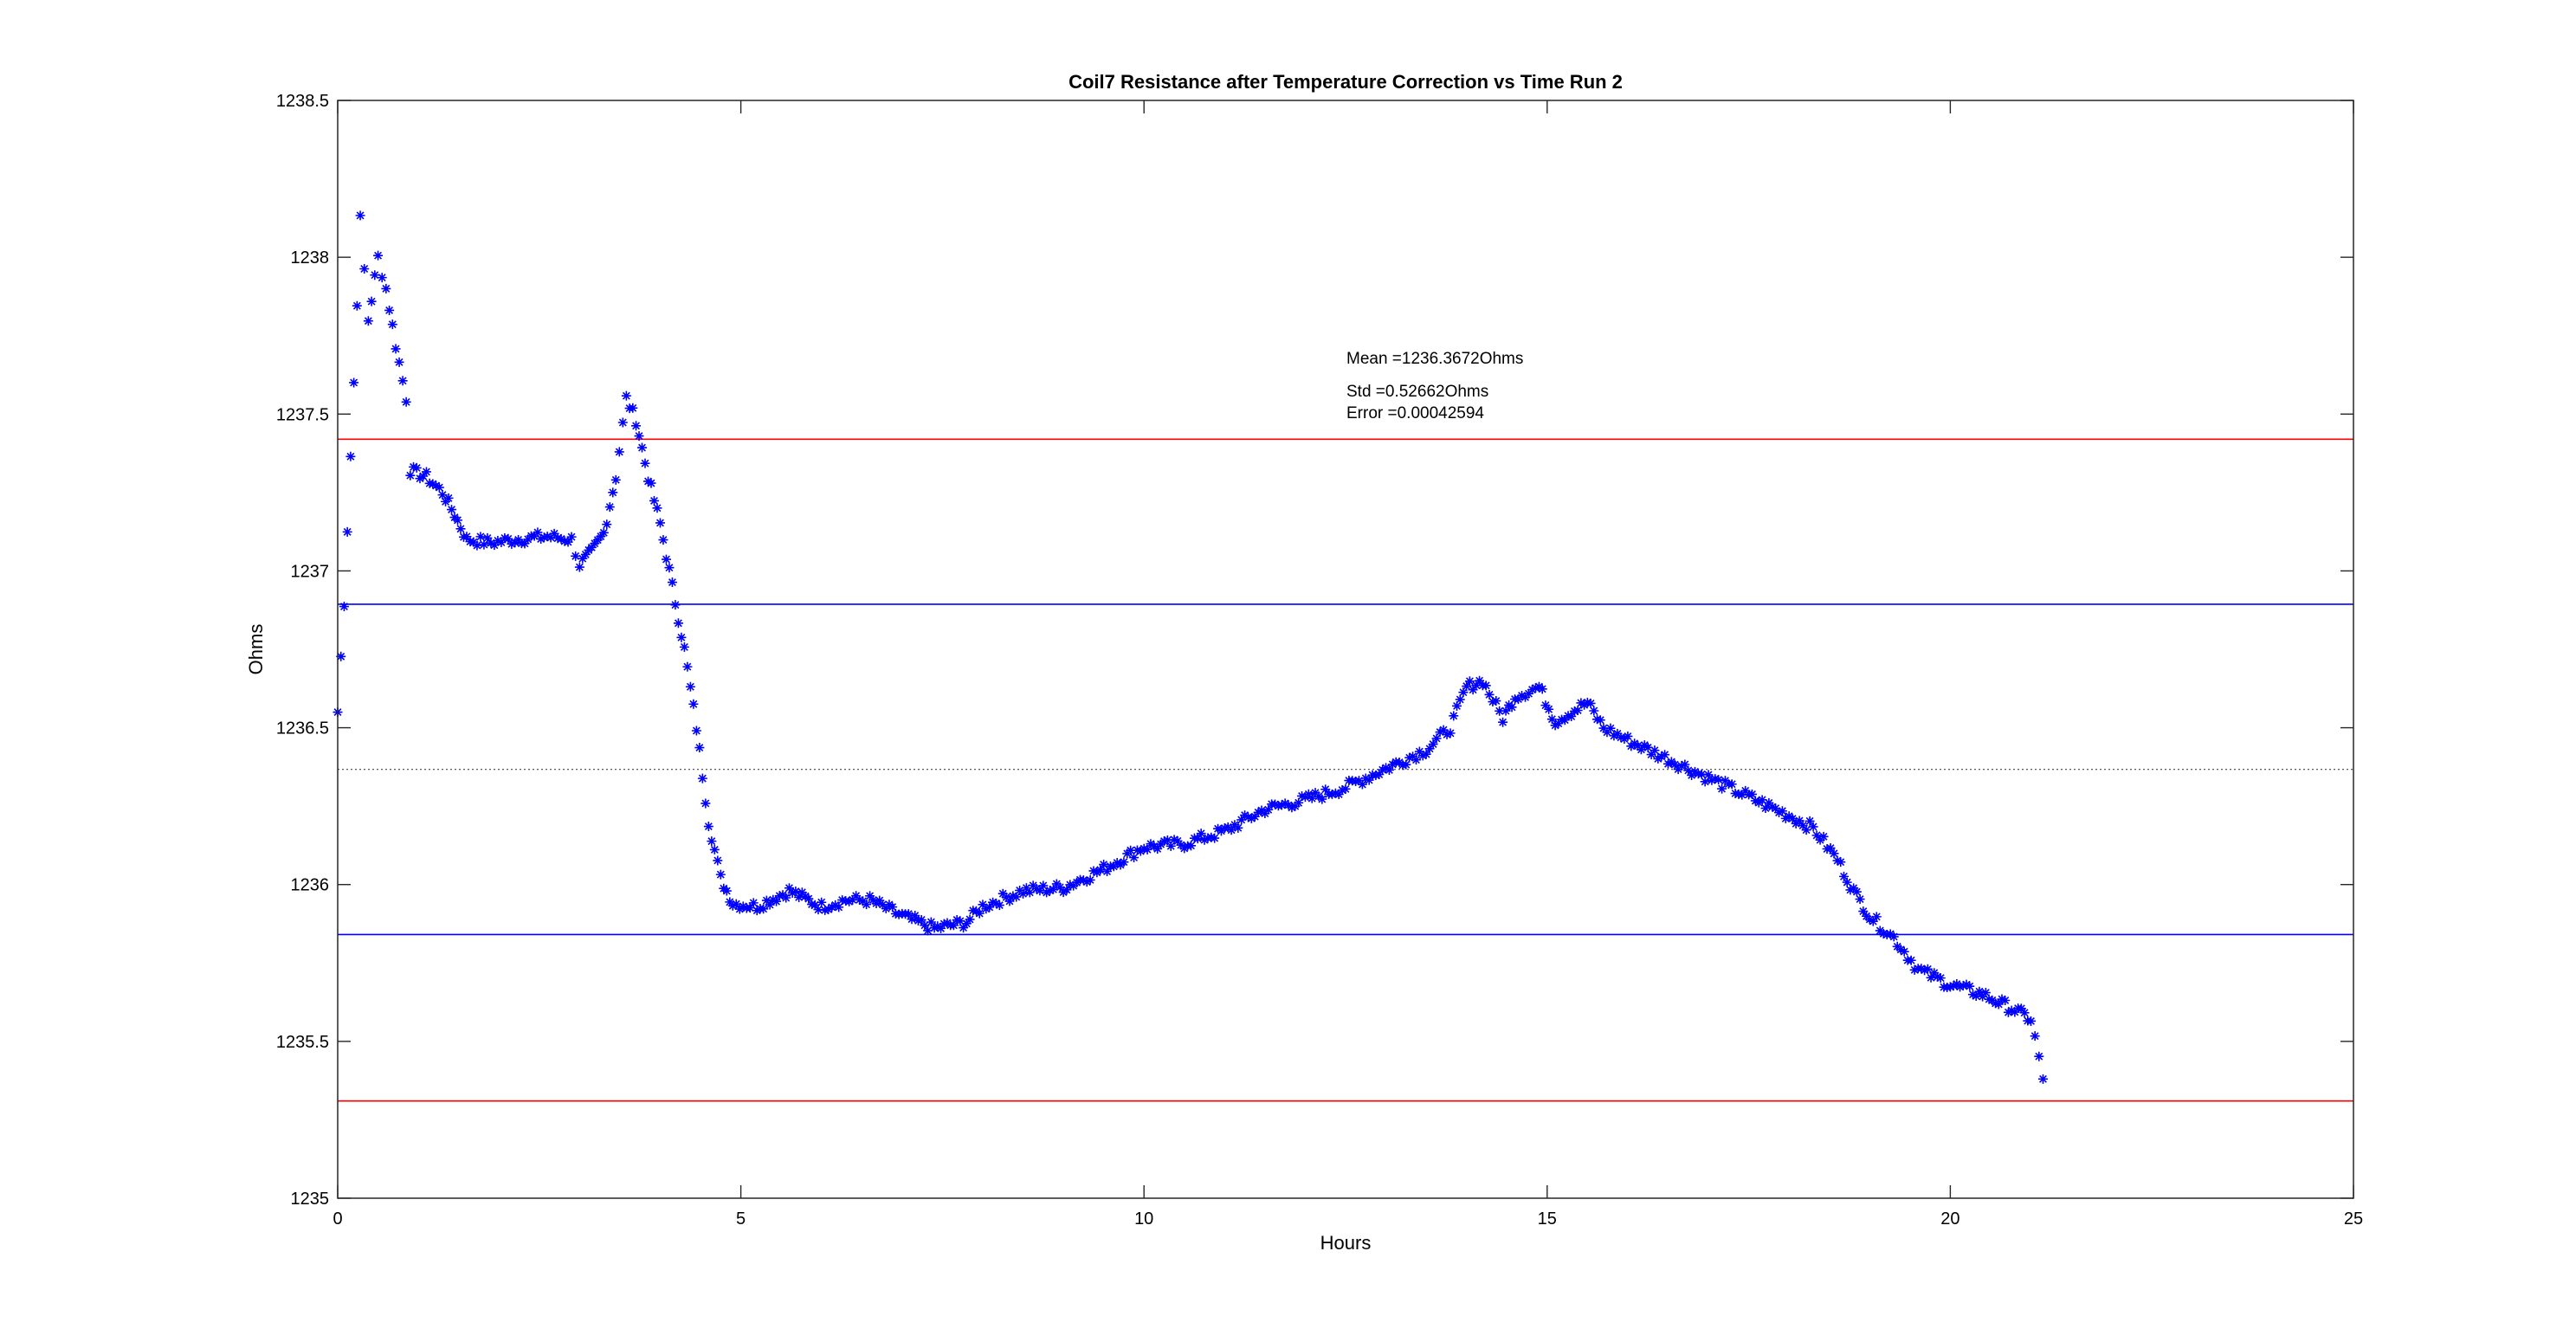 The width and height of the screenshot is (2576, 1335). What do you see at coordinates (310, 885) in the screenshot?
I see `y-tick-label: 1236` at bounding box center [310, 885].